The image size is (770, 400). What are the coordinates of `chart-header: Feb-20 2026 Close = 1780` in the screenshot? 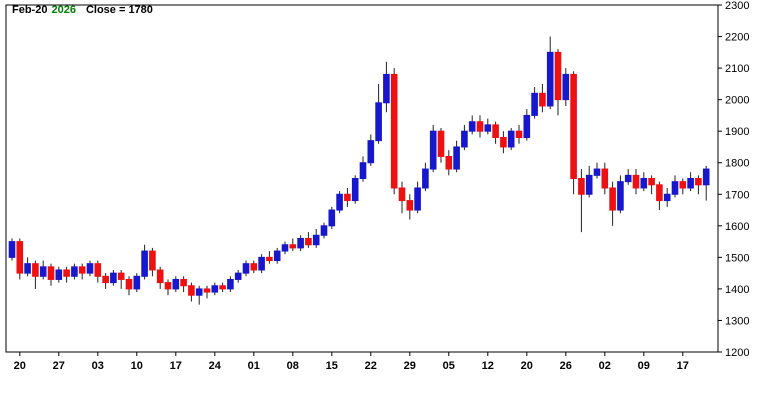 It's located at (82, 10).